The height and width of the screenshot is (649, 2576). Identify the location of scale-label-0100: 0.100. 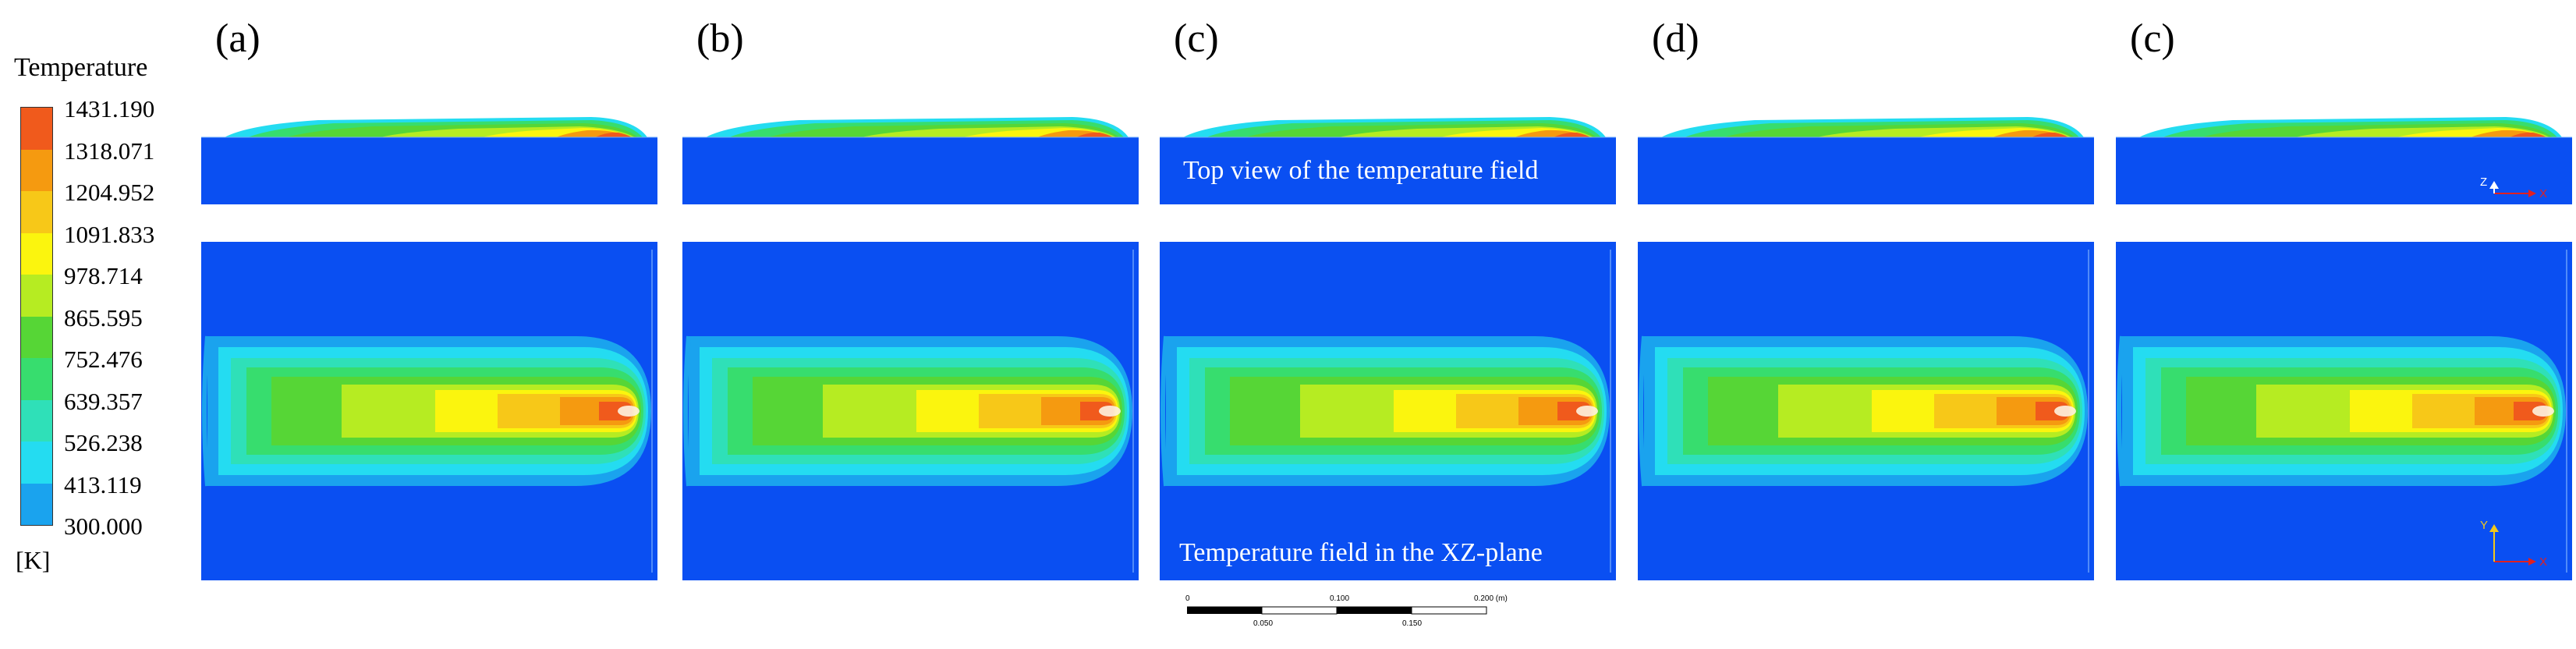
(1339, 598).